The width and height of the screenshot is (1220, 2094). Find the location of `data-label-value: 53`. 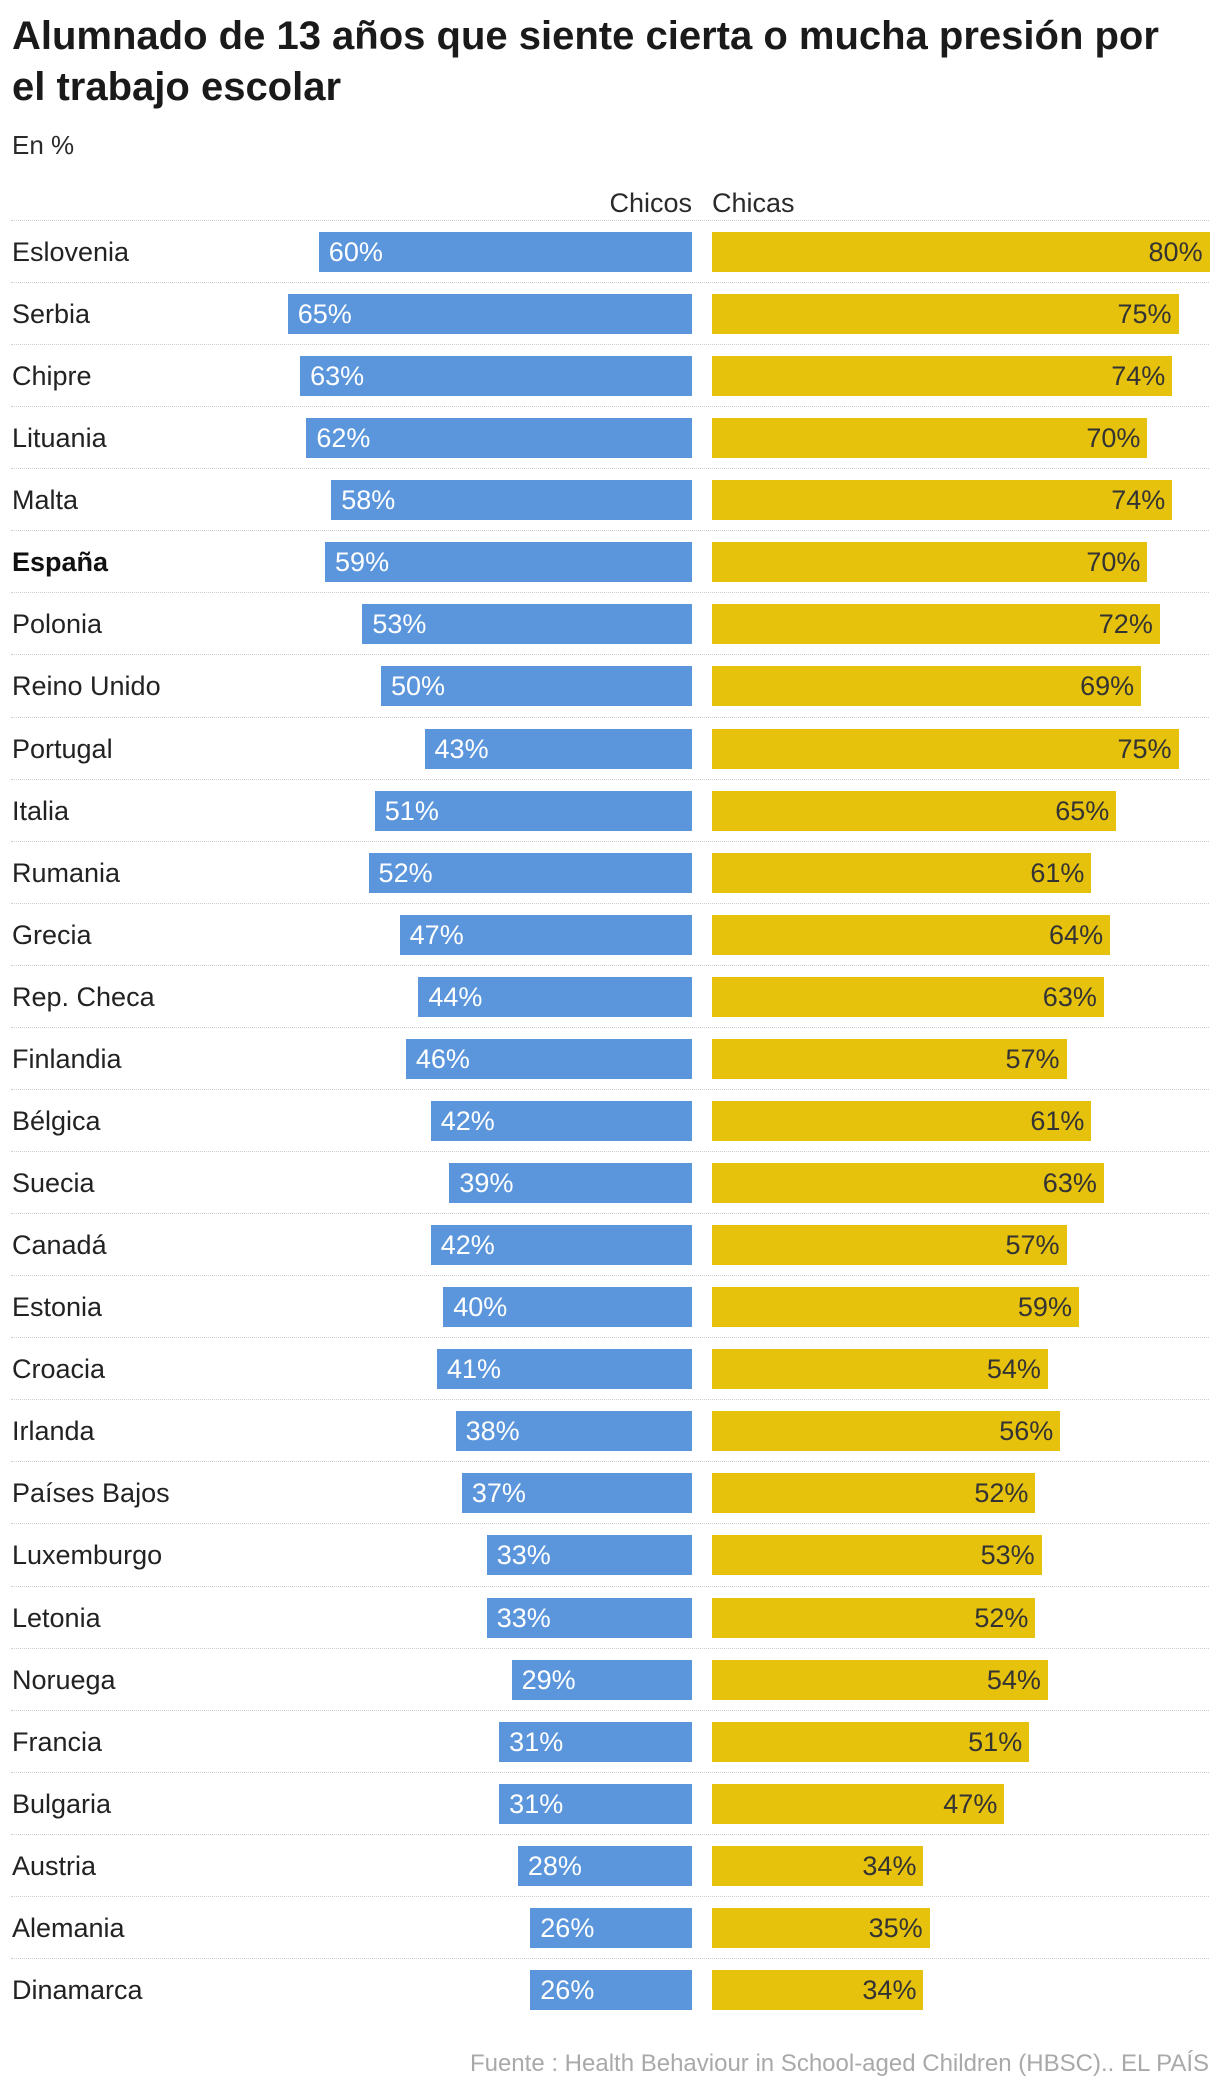

data-label-value: 53 is located at coordinates (995, 1555).